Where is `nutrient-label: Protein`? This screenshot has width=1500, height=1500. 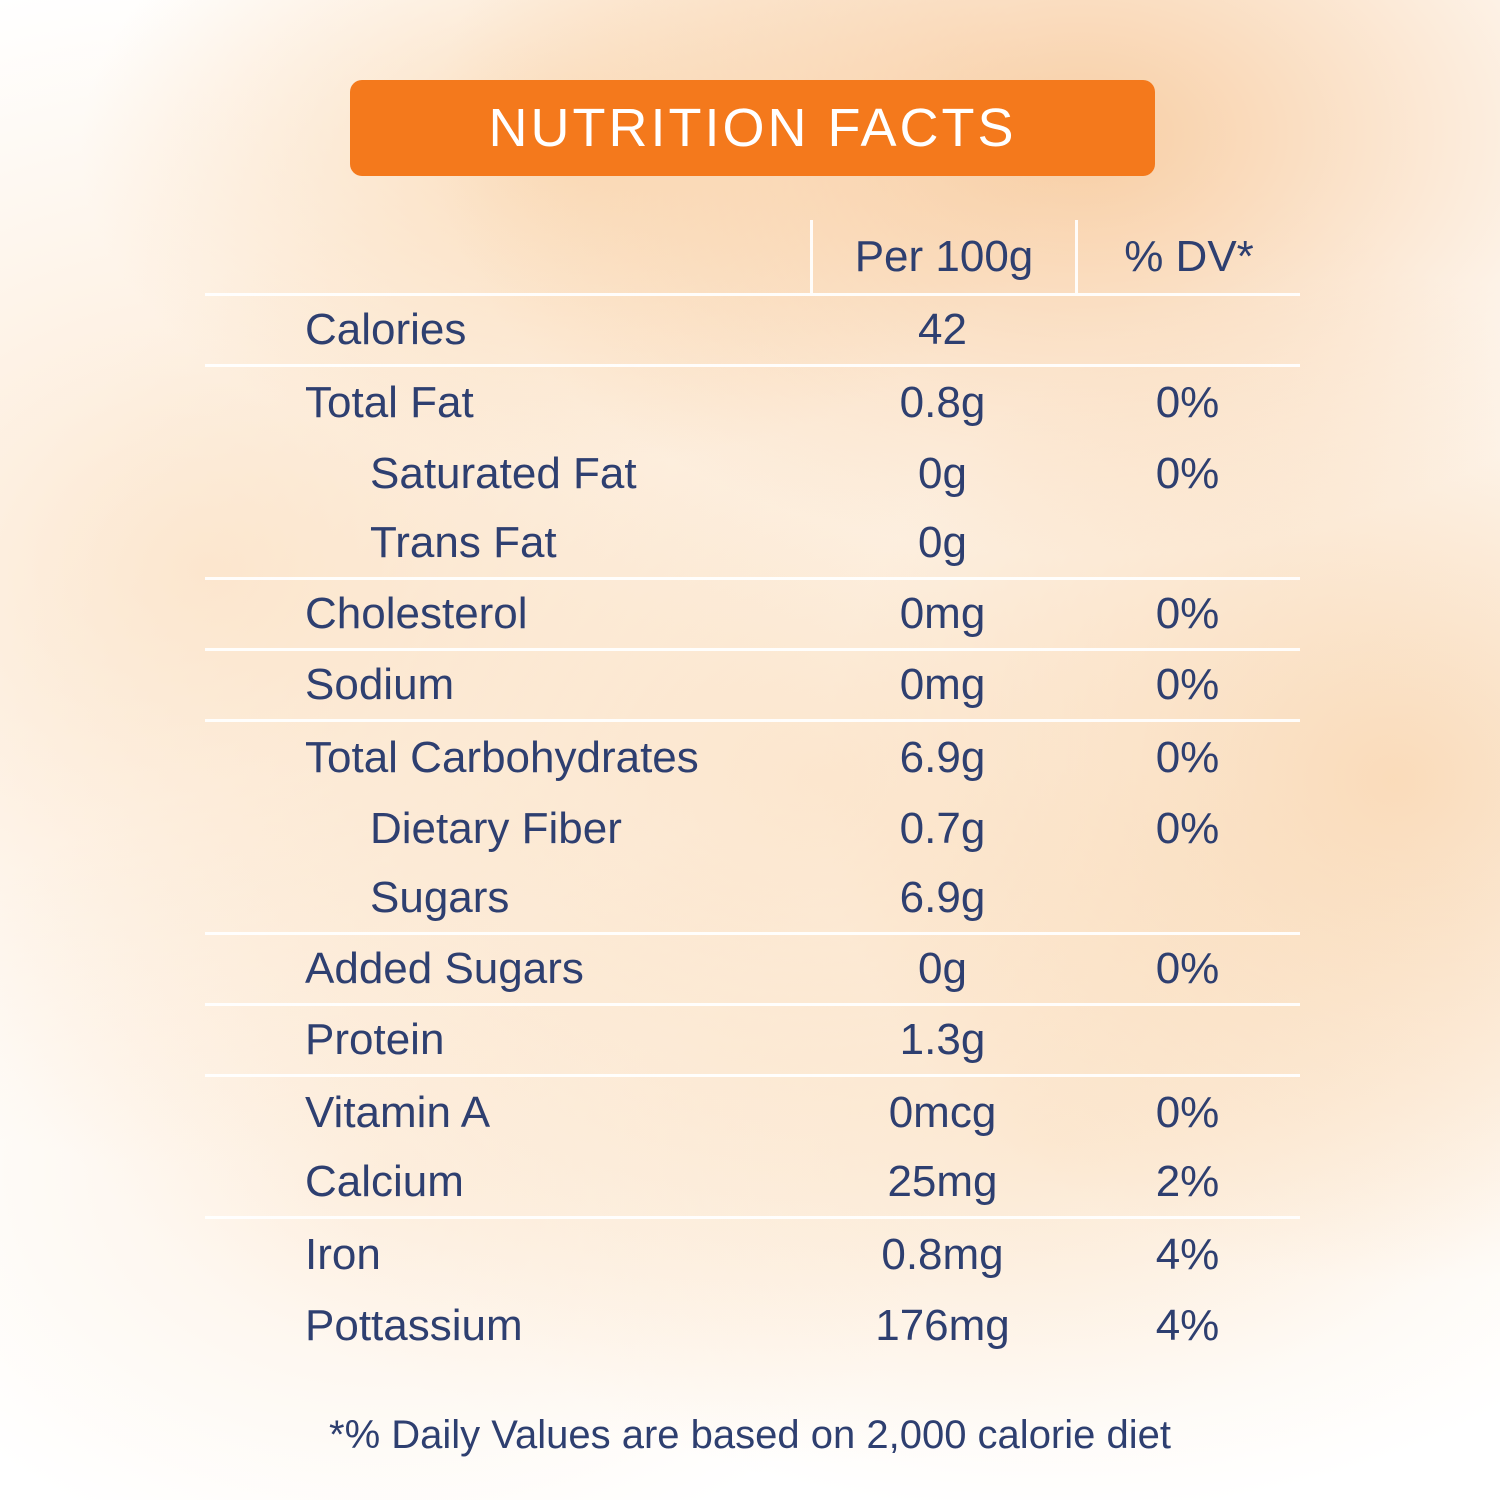 nutrient-label: Protein is located at coordinates (375, 1039).